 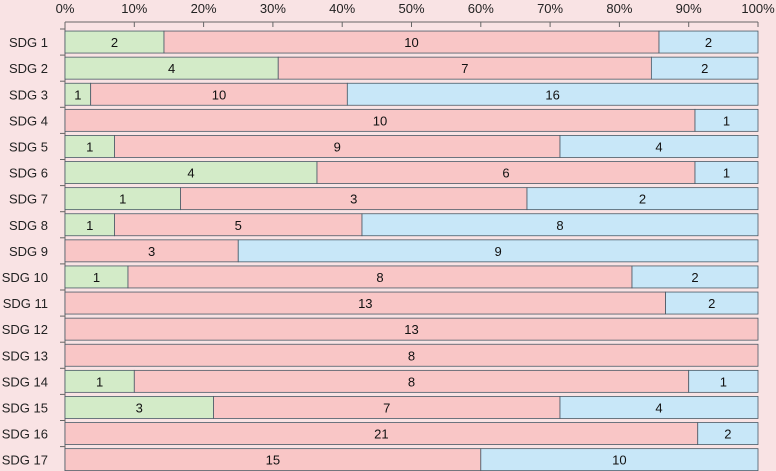 What do you see at coordinates (337, 146) in the screenshot?
I see `data-label-red: 9` at bounding box center [337, 146].